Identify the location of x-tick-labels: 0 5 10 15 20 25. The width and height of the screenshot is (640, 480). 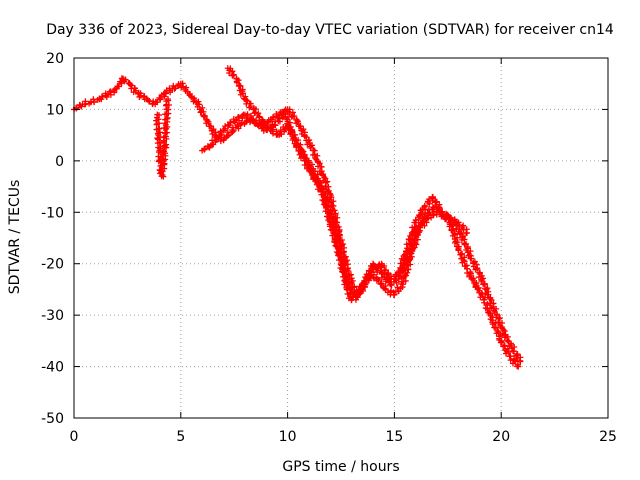
(343, 437).